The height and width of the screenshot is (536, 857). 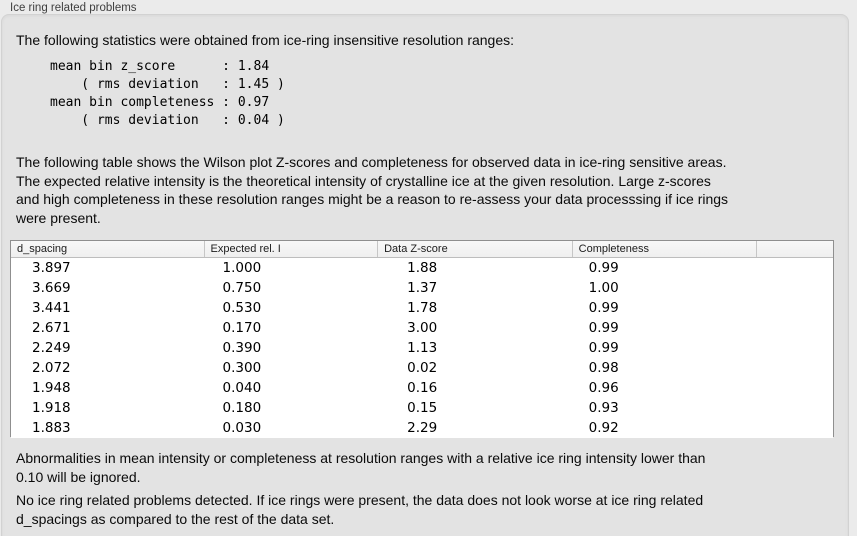 I want to click on cell-data-z-score: 1.78, so click(x=422, y=308).